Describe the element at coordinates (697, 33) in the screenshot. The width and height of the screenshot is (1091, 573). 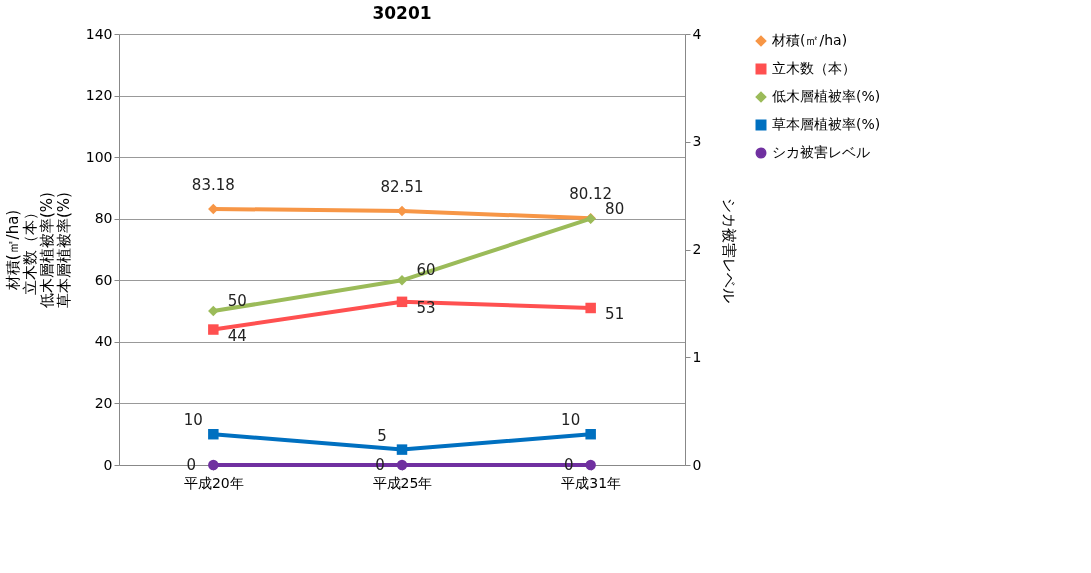
I see `y2-tick-label: 4` at that location.